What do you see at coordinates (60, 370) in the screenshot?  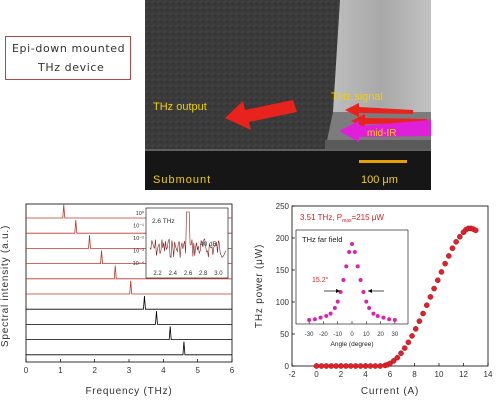 I see `x-tick-label: 1` at bounding box center [60, 370].